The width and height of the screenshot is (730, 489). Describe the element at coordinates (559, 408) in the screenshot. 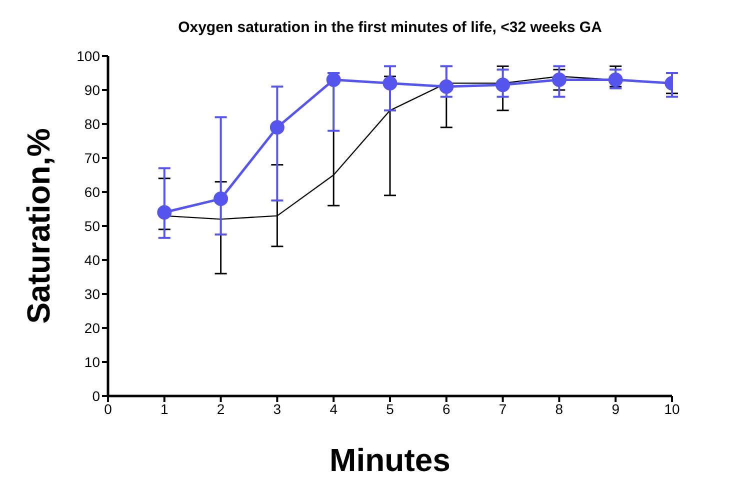

I see `x-tick-label: 8` at that location.